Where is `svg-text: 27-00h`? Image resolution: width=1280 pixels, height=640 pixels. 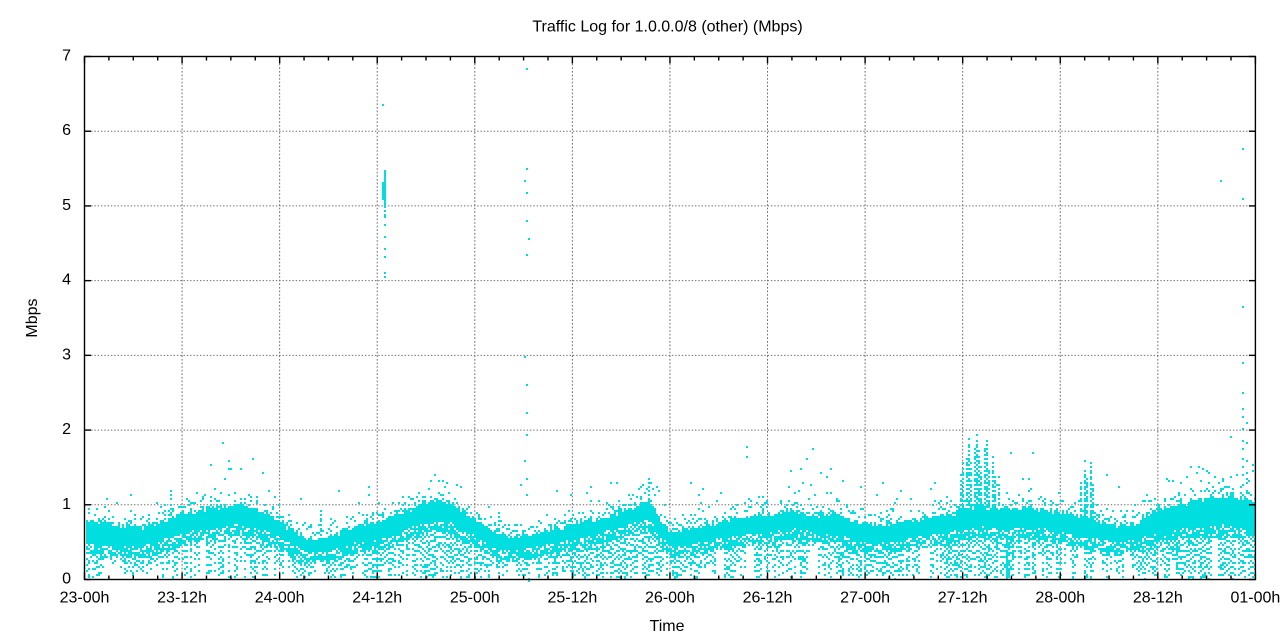
svg-text: 27-00h is located at coordinates (865, 598).